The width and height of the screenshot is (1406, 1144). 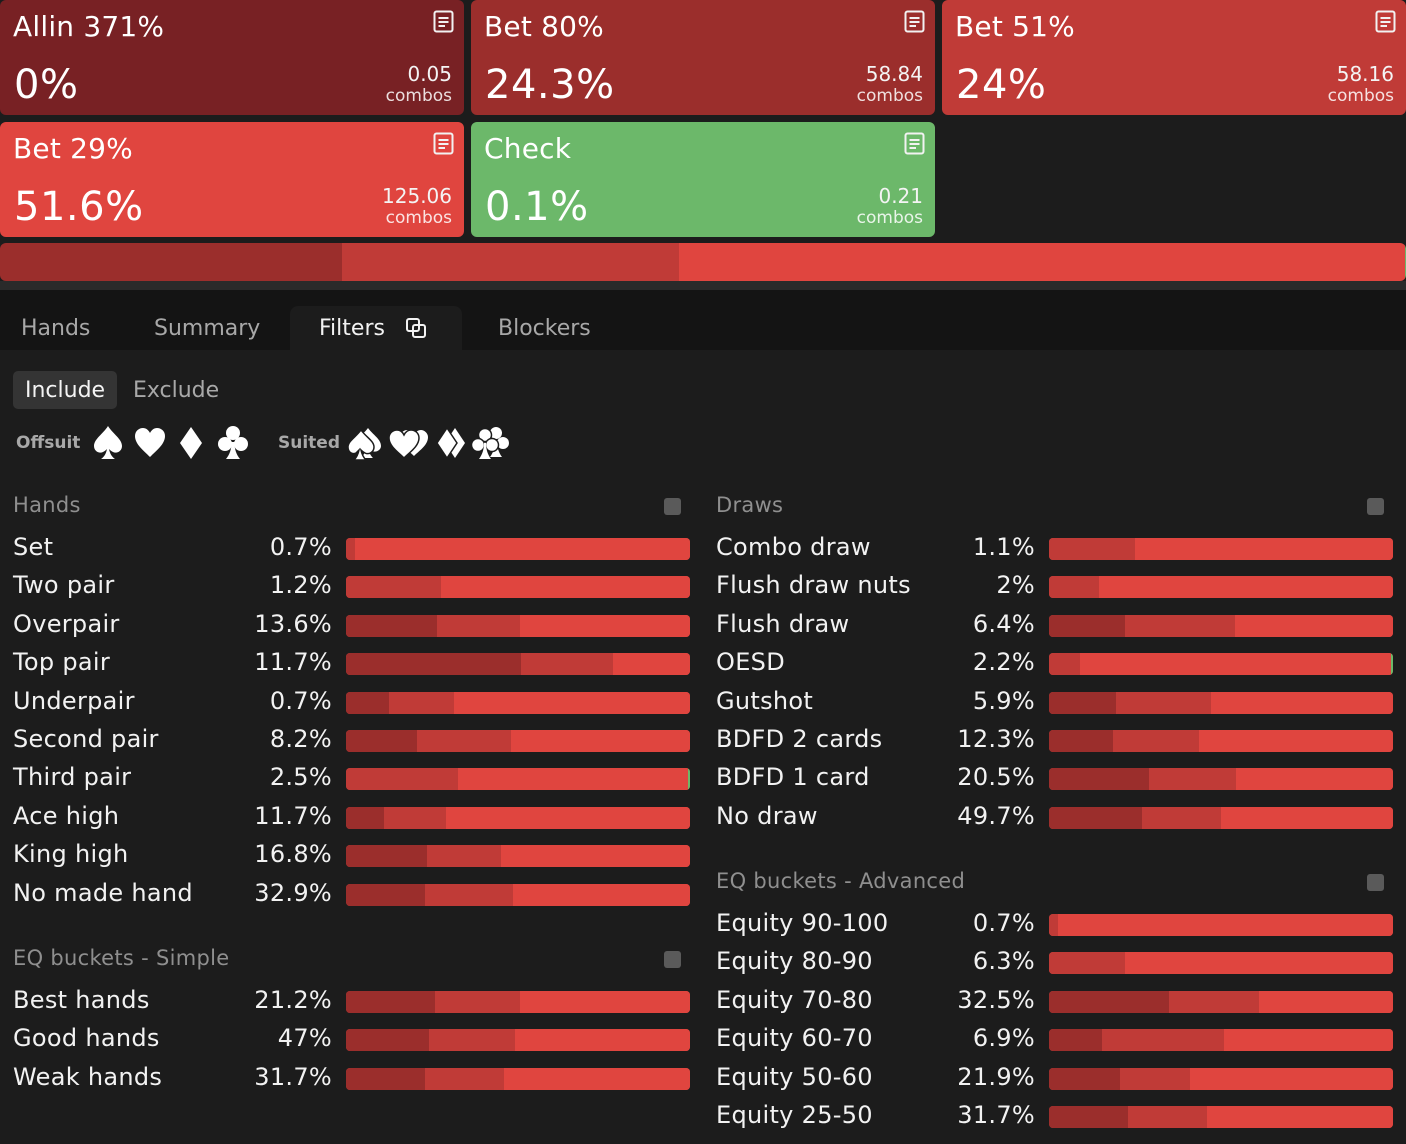 What do you see at coordinates (537, 207) in the screenshot?
I see `action-percent: 0.1%` at bounding box center [537, 207].